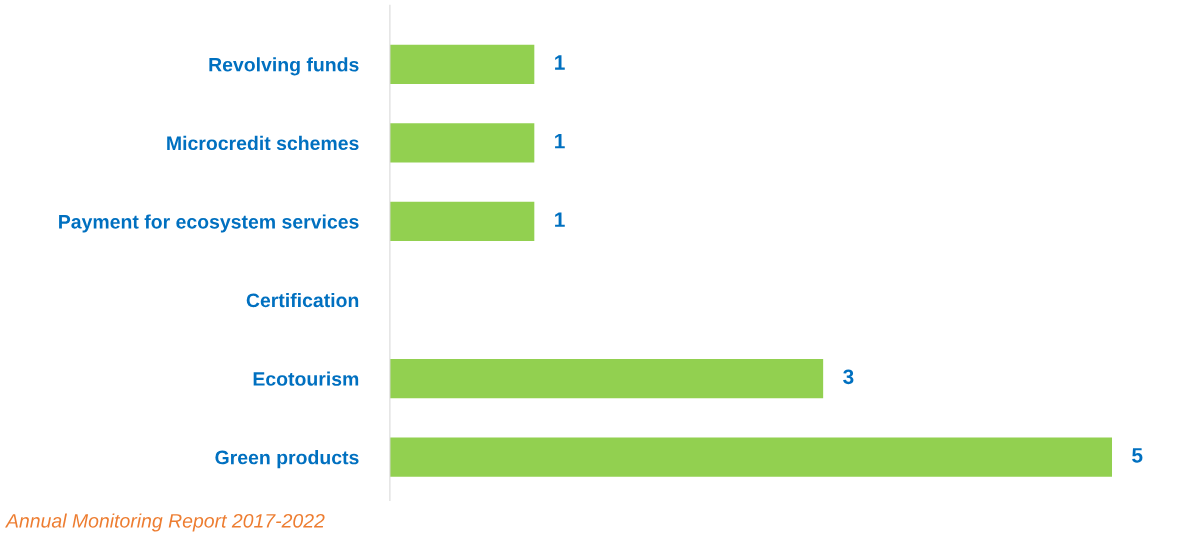 Image resolution: width=1196 pixels, height=538 pixels. What do you see at coordinates (209, 223) in the screenshot?
I see `y-tick-label: Payment for ecosystem services` at bounding box center [209, 223].